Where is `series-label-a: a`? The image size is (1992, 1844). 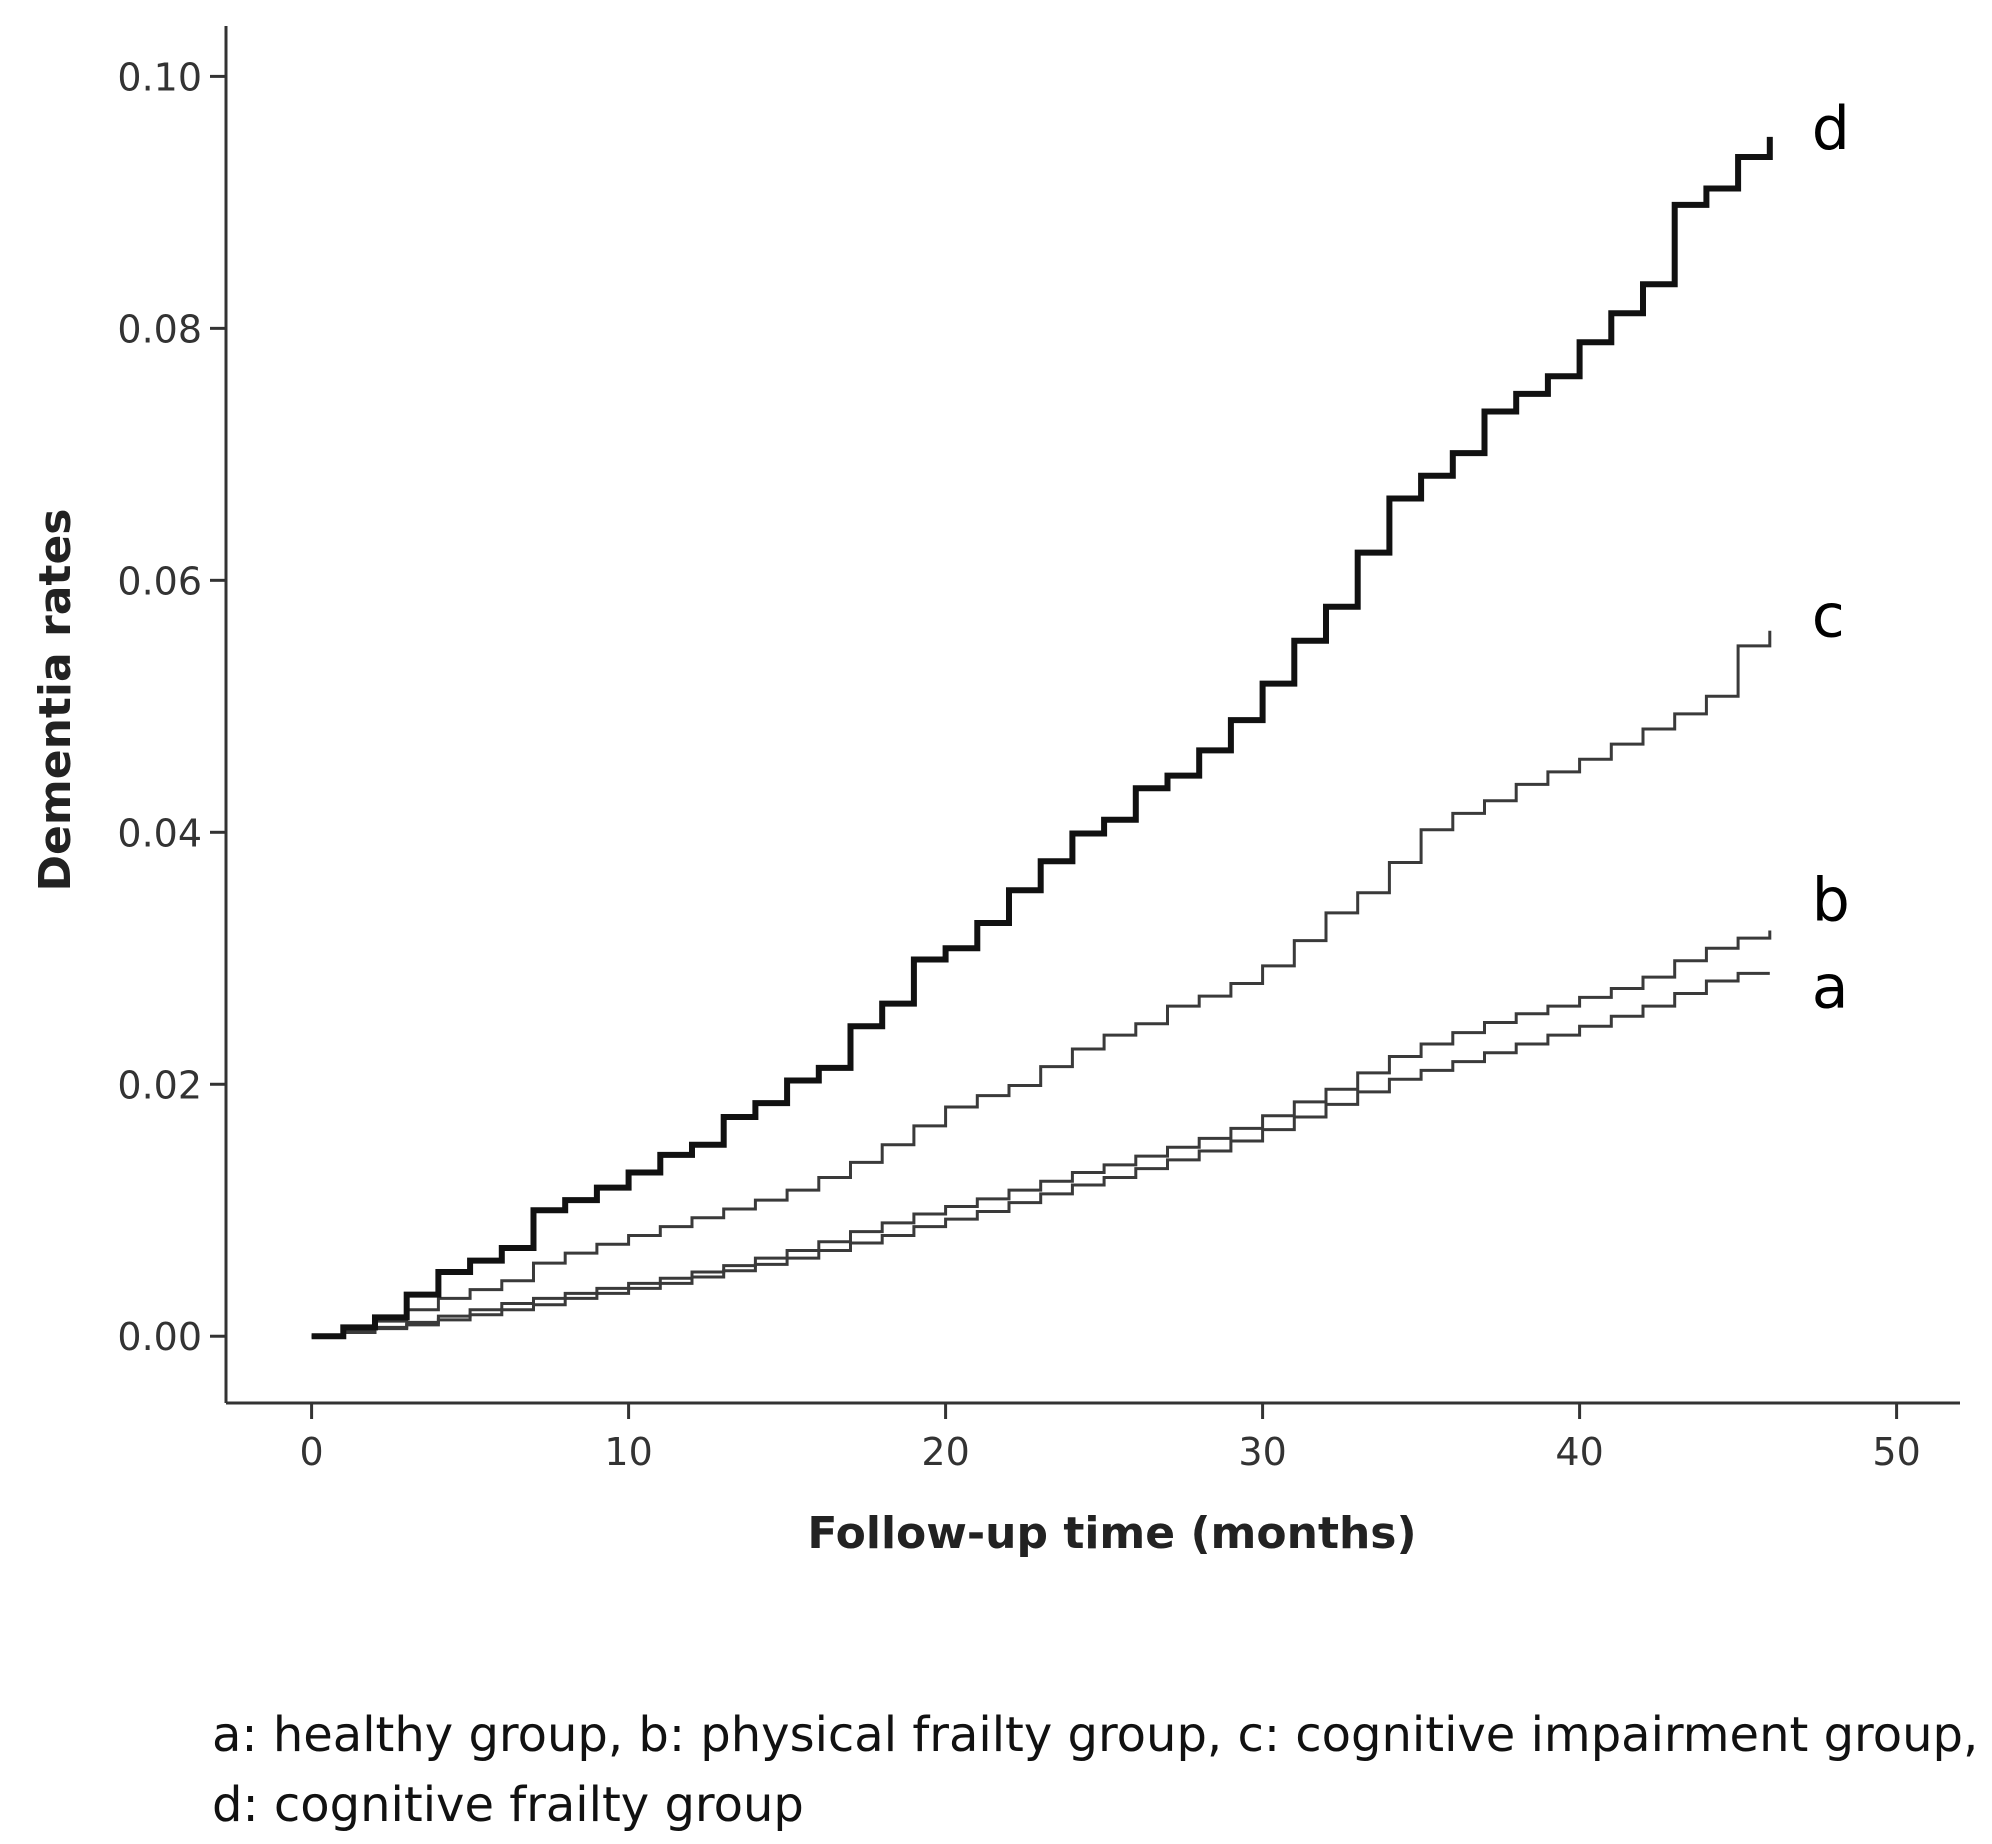
series-label-a: a is located at coordinates (1830, 987).